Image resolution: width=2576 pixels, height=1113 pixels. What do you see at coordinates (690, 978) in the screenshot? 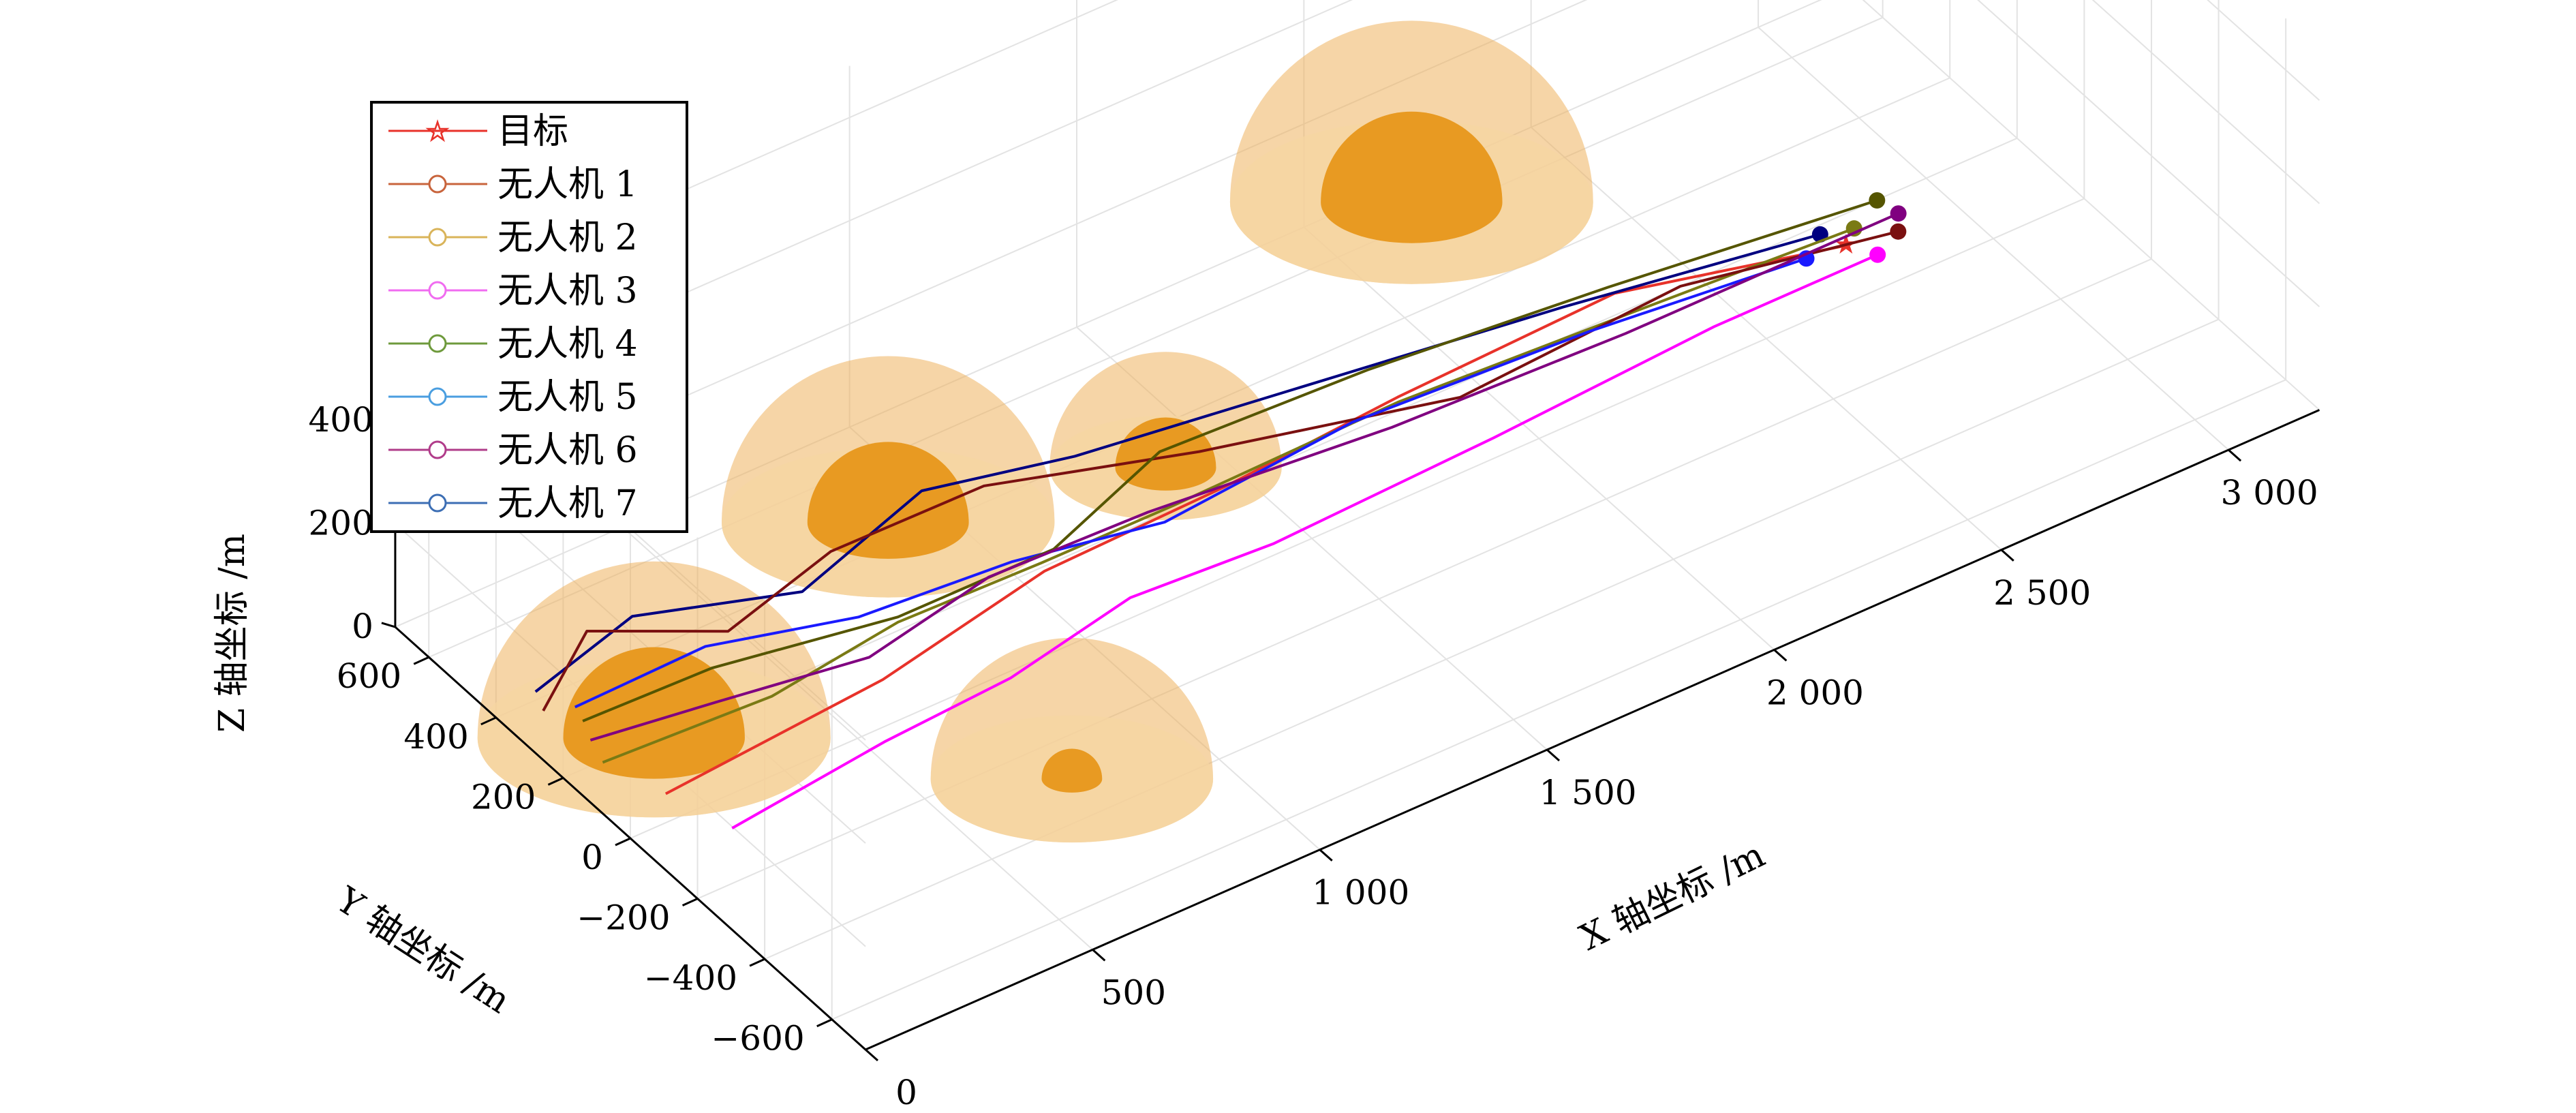
I see `y-tick-label: −400` at bounding box center [690, 978].